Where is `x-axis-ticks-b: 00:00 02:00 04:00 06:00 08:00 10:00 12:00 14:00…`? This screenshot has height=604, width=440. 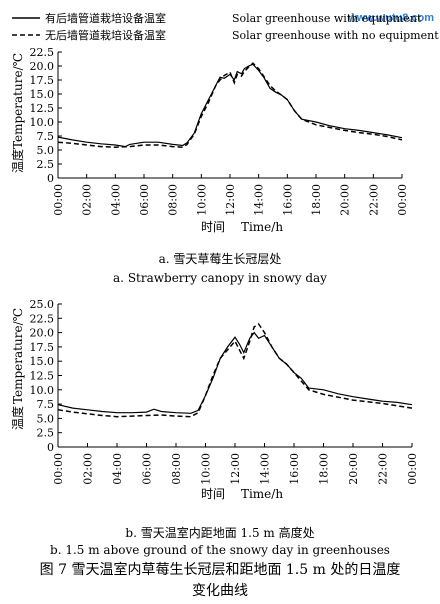
x-axis-ticks-b: 00:00 02:00 04:00 06:00 08:00 10:00 12:00 14:00… is located at coordinates (235, 464).